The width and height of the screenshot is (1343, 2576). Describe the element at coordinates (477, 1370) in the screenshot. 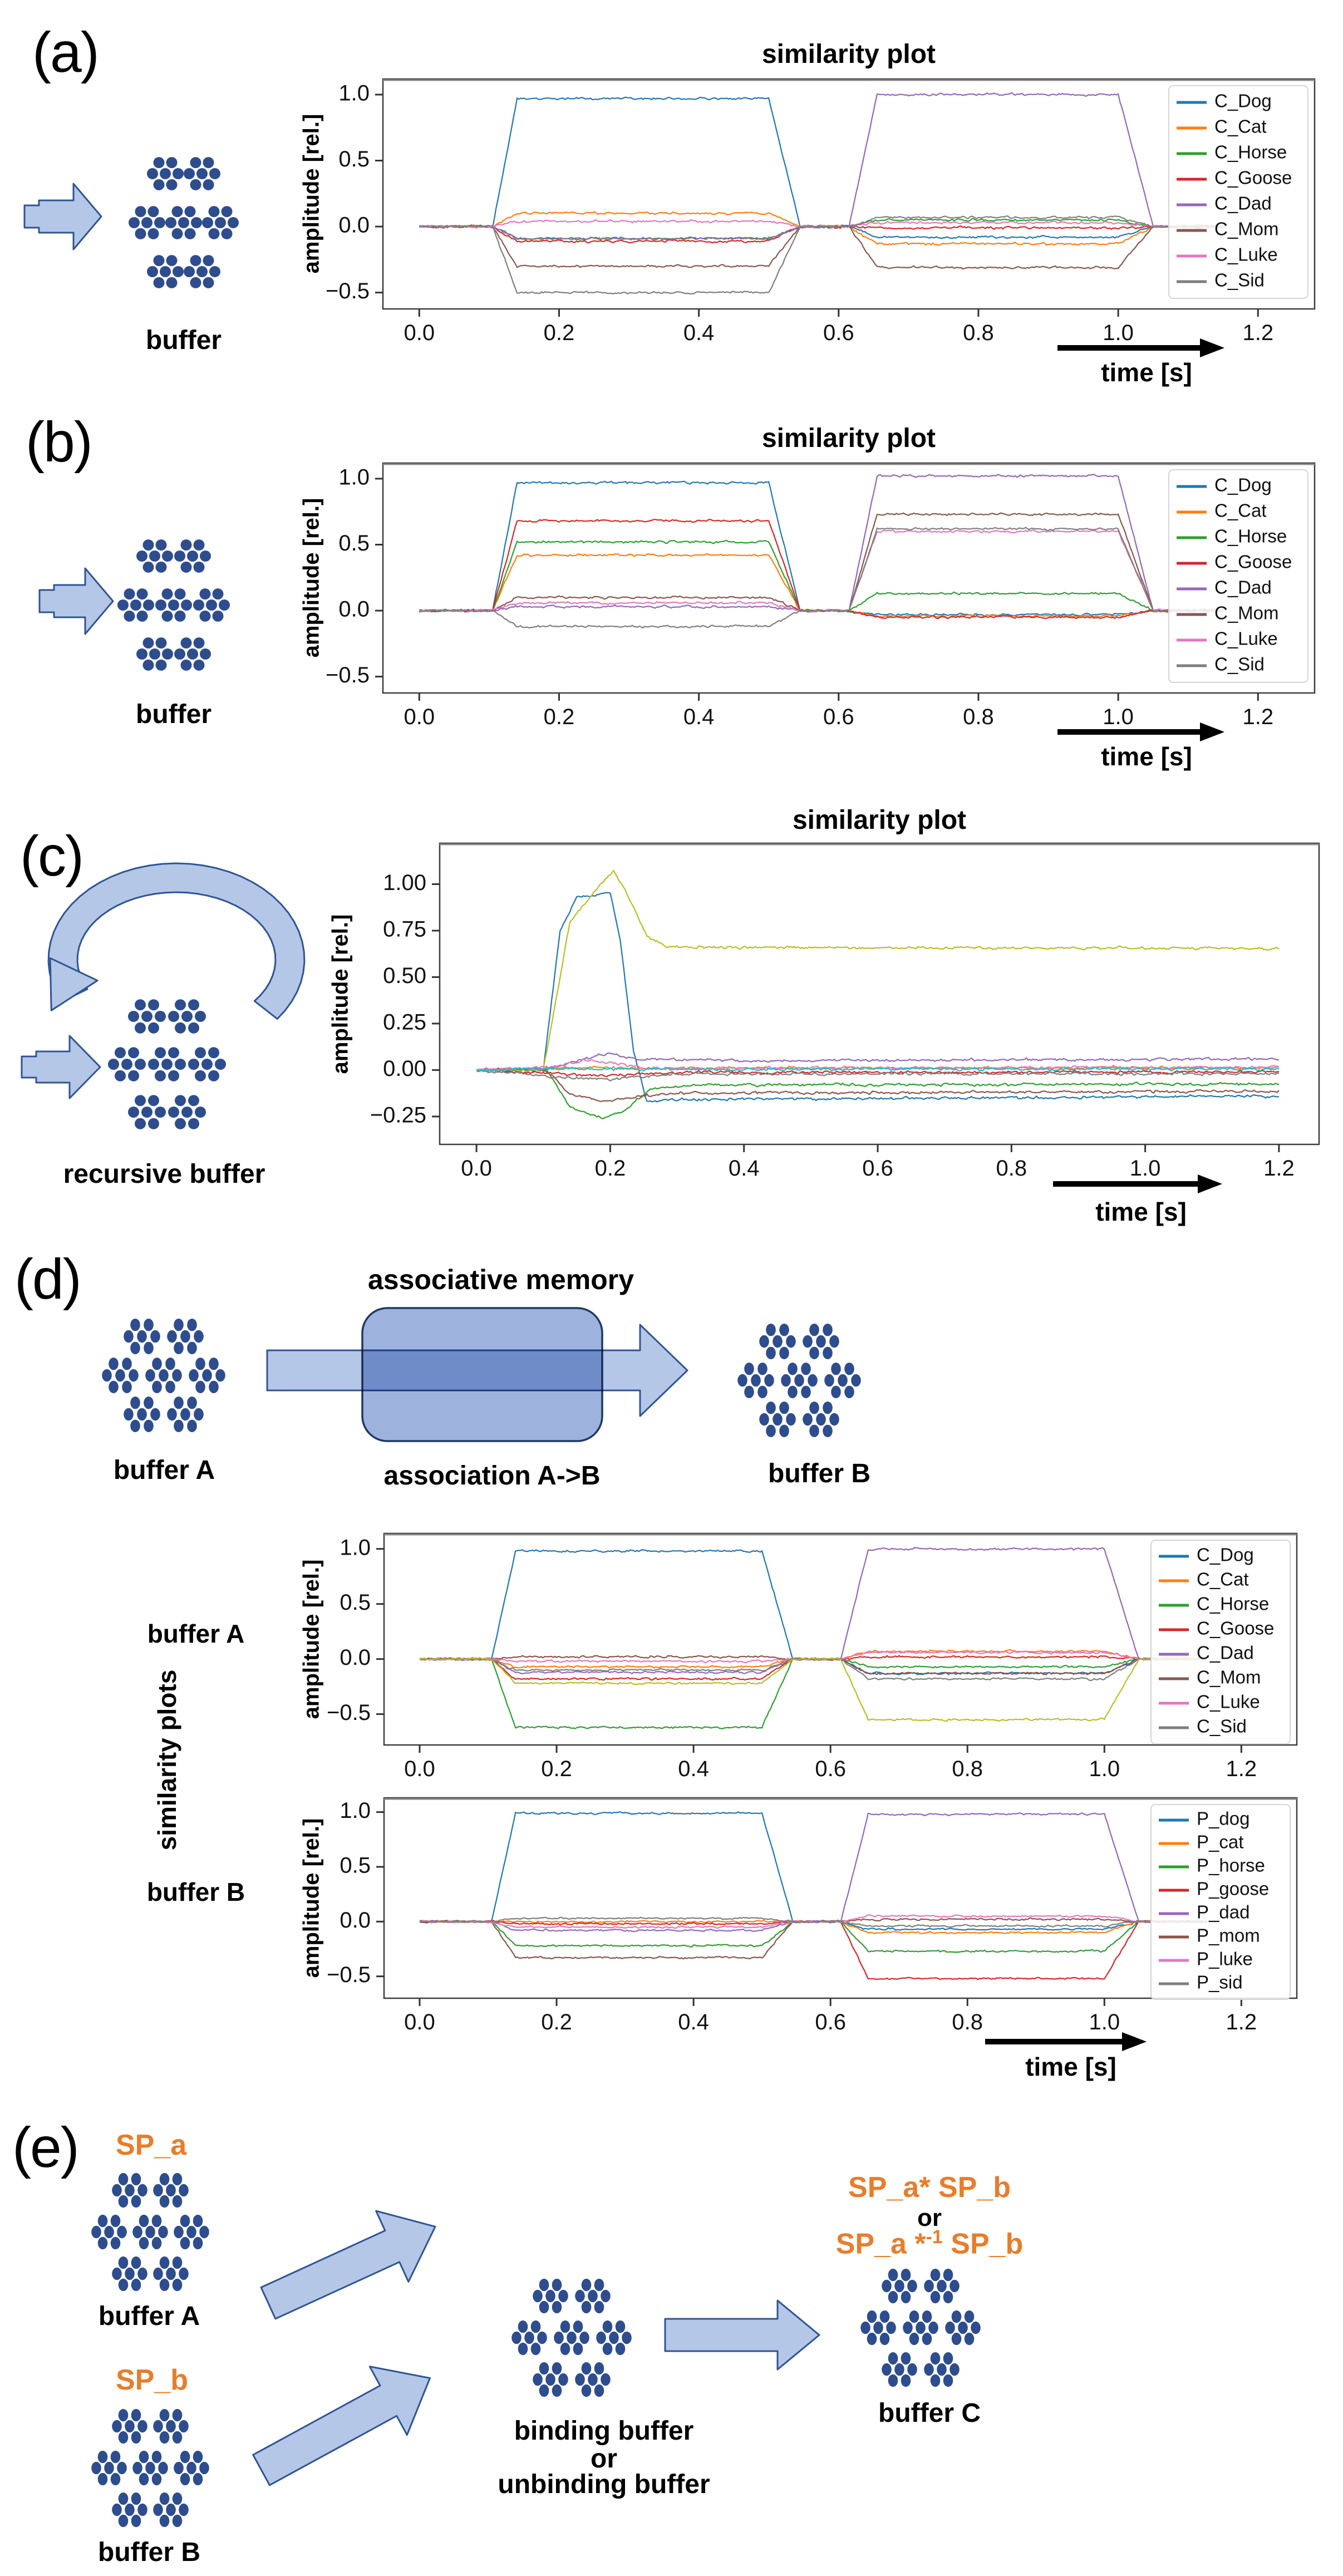

I see `association-arrow` at that location.